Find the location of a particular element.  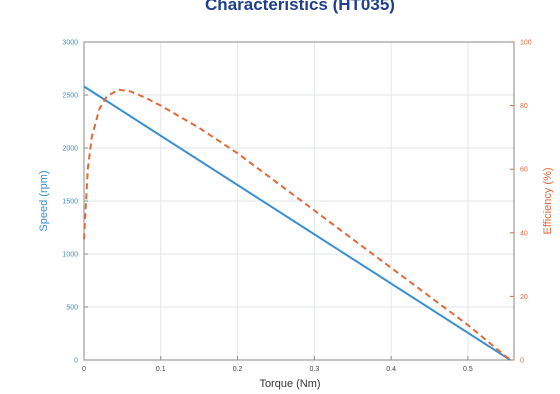

x-tick-label: 0.1 is located at coordinates (161, 369).